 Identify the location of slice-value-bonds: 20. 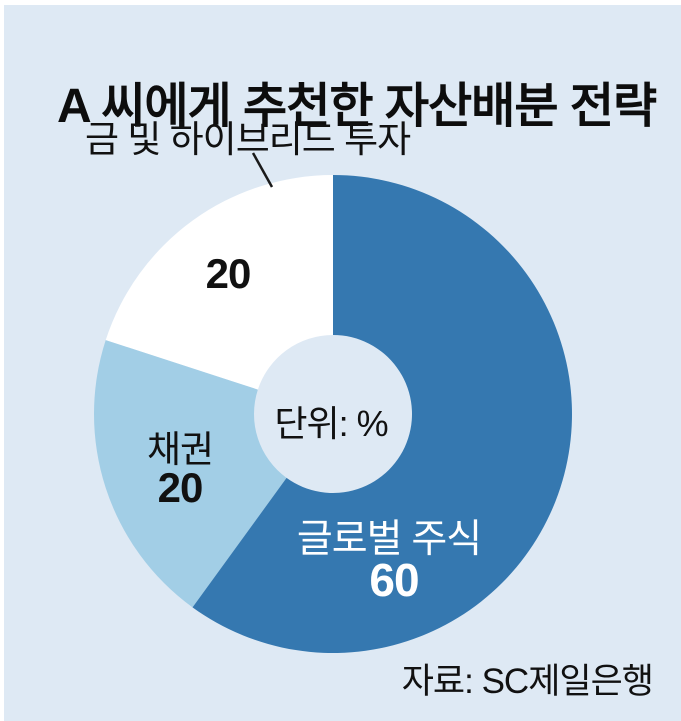
(180, 487).